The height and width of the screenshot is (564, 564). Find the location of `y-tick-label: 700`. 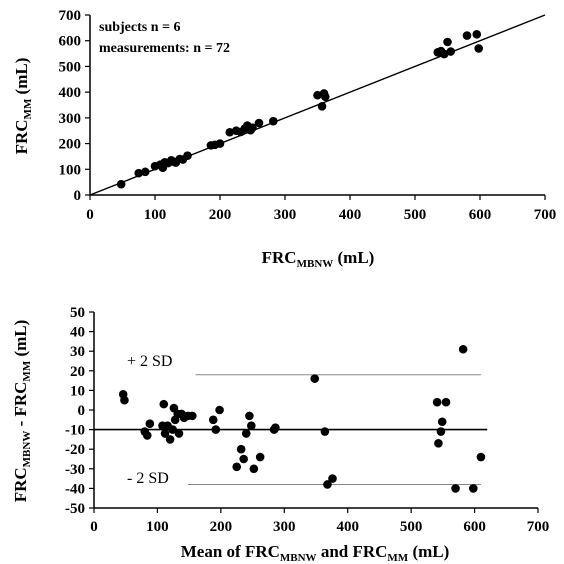

y-tick-label: 700 is located at coordinates (70, 16).